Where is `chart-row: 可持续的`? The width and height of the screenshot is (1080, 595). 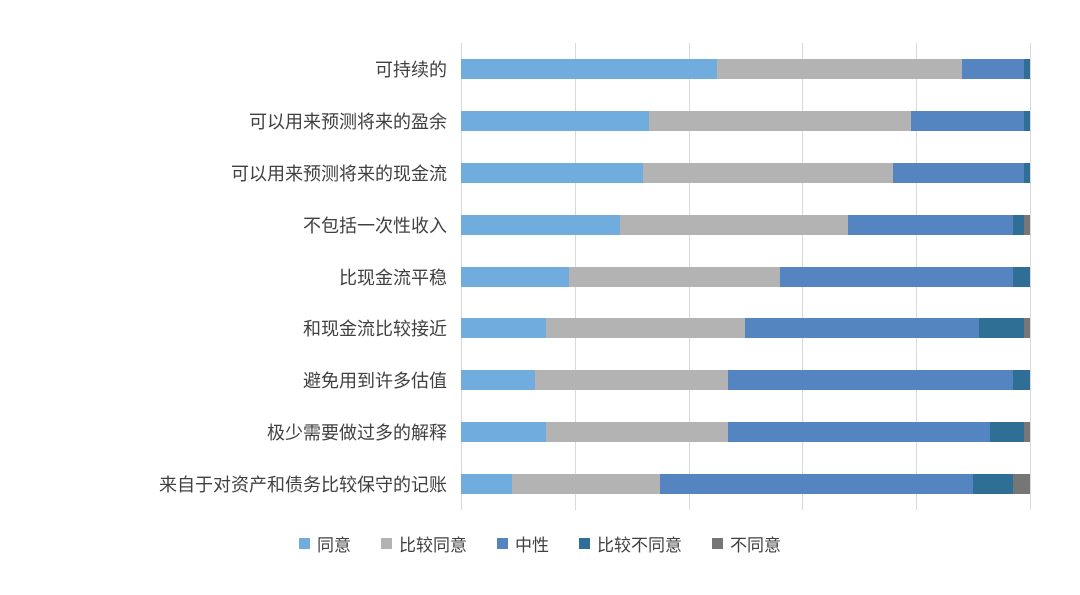 chart-row: 可持续的 is located at coordinates (515, 69).